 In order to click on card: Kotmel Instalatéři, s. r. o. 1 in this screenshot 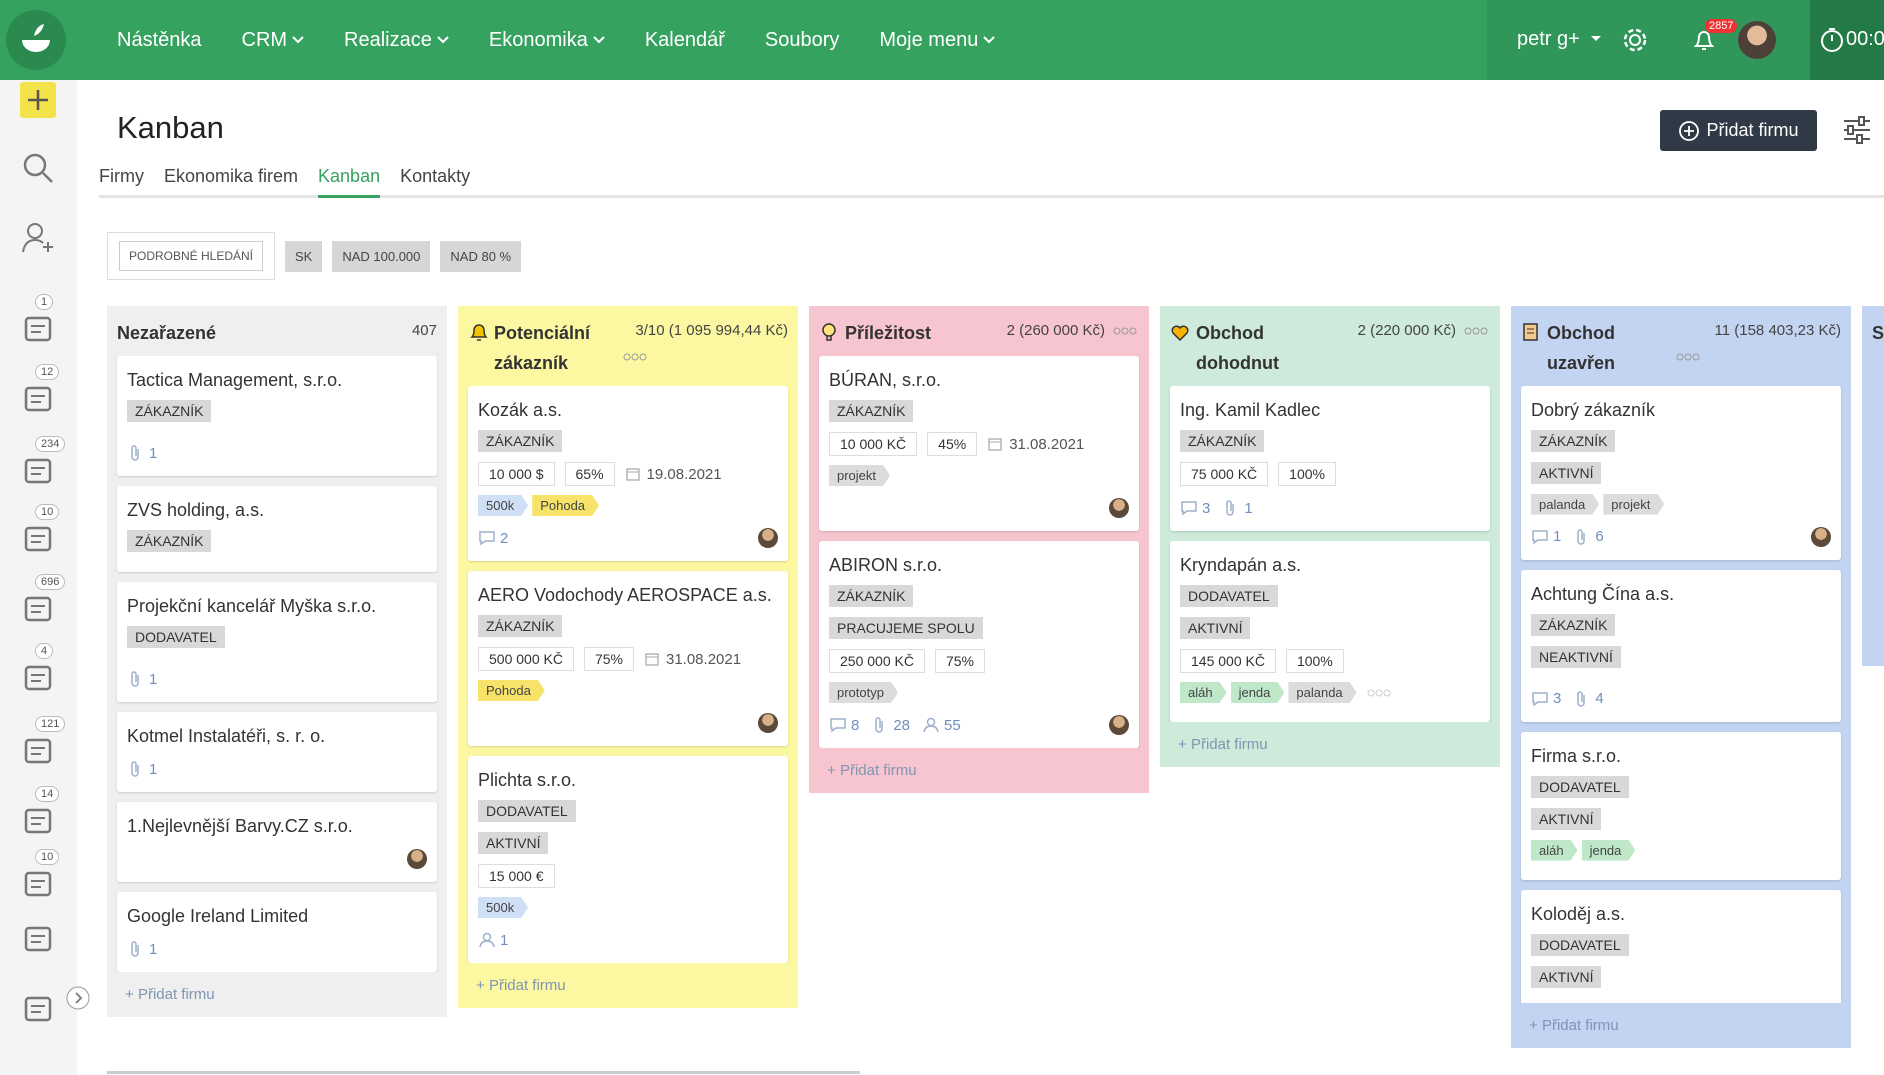, I will do `click(277, 752)`.